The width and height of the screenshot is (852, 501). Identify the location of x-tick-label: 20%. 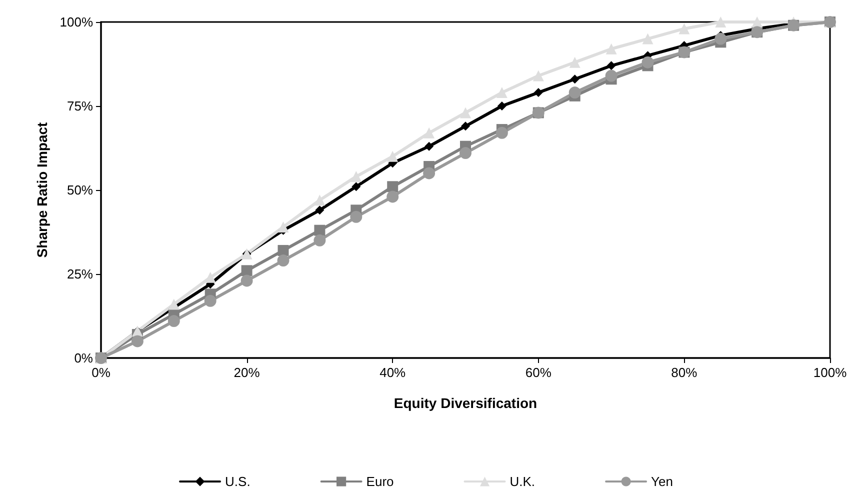
(247, 372).